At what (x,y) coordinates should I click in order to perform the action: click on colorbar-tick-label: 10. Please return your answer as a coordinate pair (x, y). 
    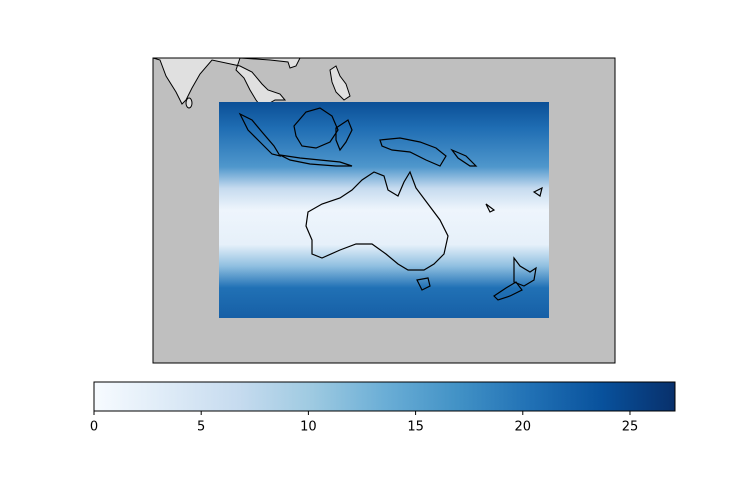
    Looking at the image, I should click on (308, 427).